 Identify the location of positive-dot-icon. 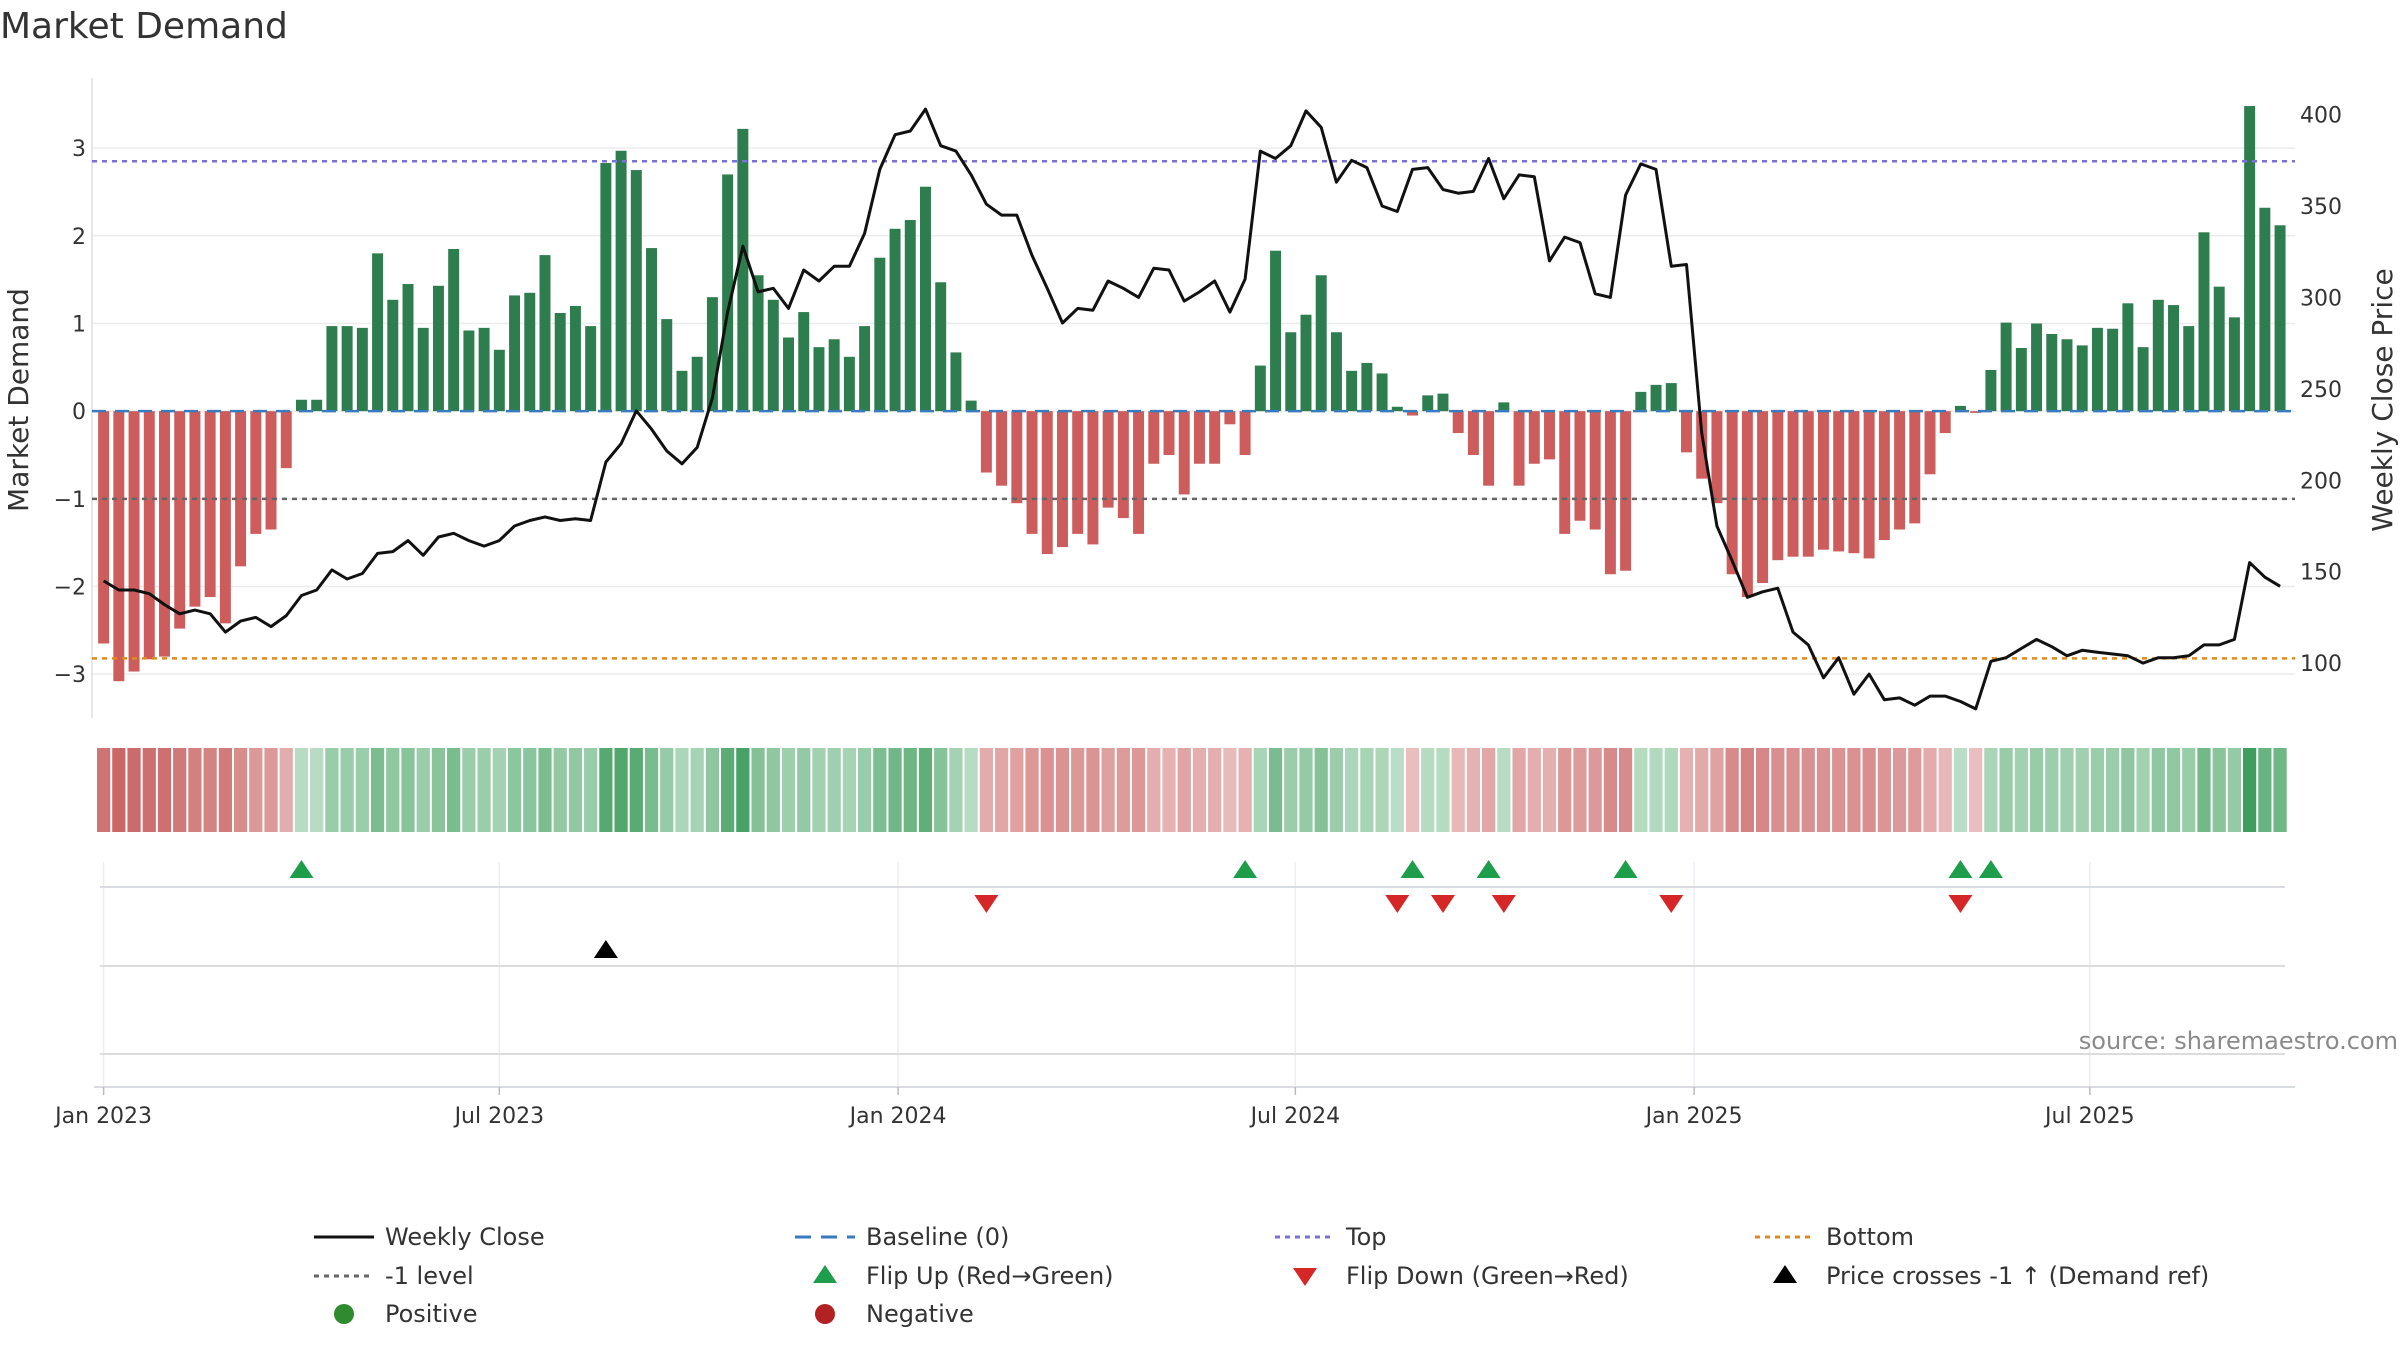
(344, 1314).